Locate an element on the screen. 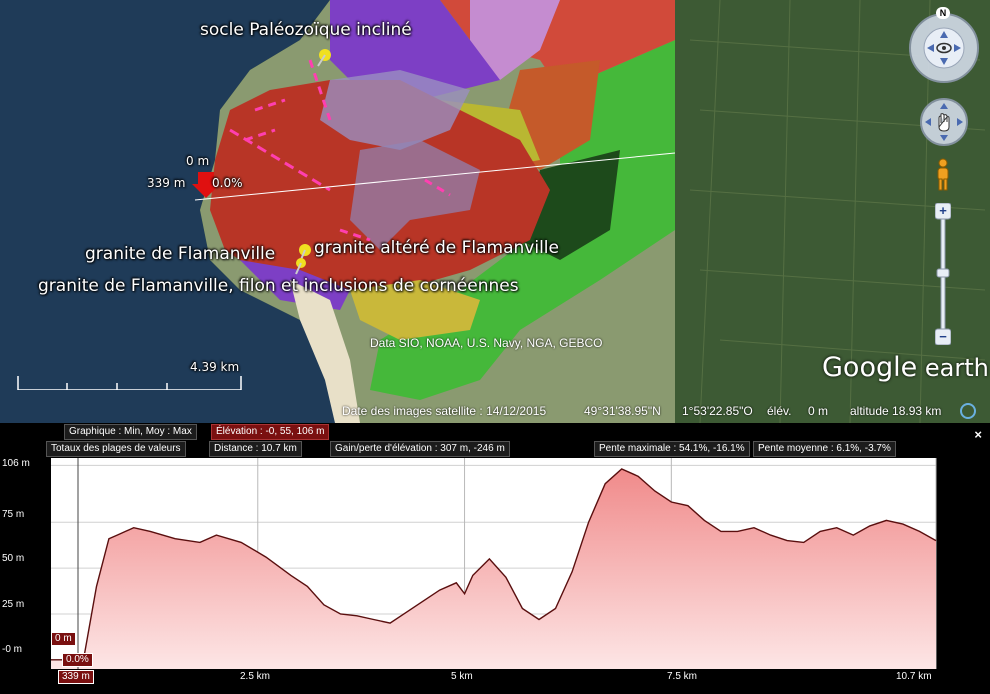 Image resolution: width=990 pixels, height=694 pixels. cursor-slope: 0.0% is located at coordinates (77, 660).